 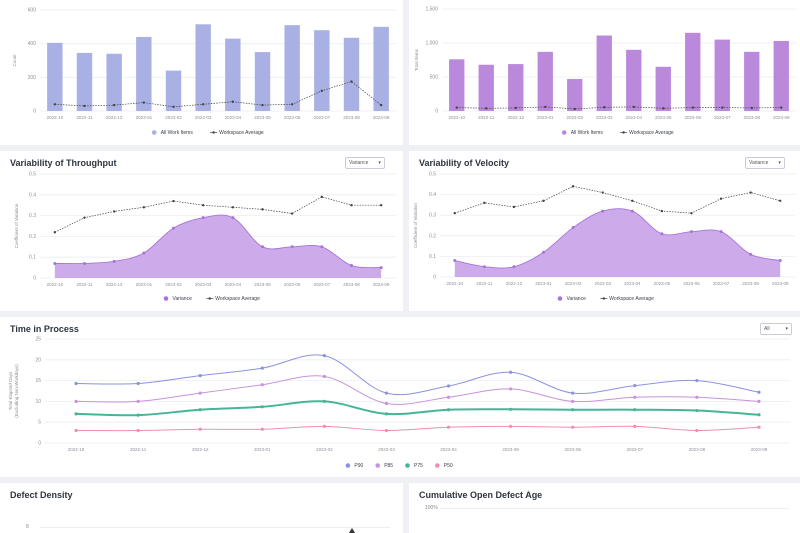 I want to click on x-tick-label: 2023-04, so click(x=233, y=284).